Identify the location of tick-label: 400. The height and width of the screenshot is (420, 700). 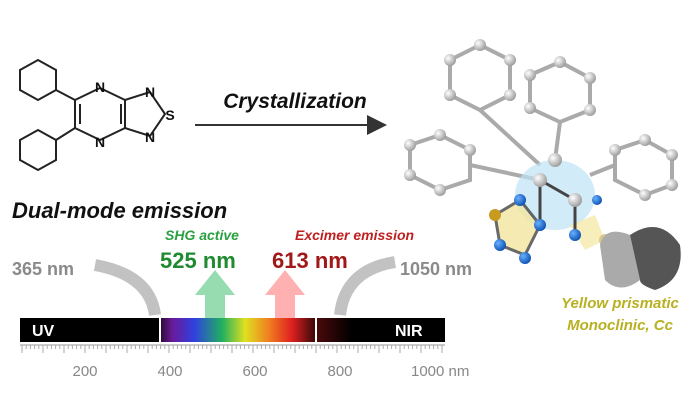
(169, 371).